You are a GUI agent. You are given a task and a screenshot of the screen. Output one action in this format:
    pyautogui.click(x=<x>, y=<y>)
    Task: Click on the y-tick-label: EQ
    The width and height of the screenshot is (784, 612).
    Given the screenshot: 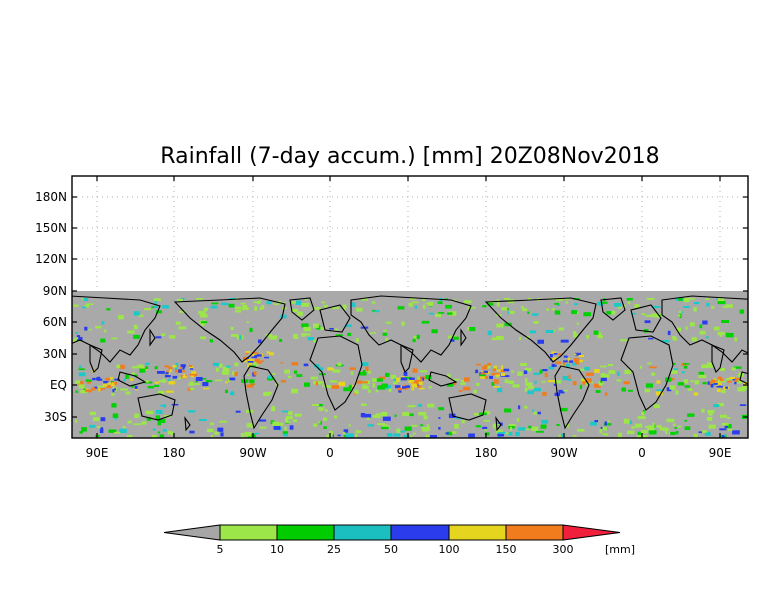 What is the action you would take?
    pyautogui.click(x=58, y=385)
    